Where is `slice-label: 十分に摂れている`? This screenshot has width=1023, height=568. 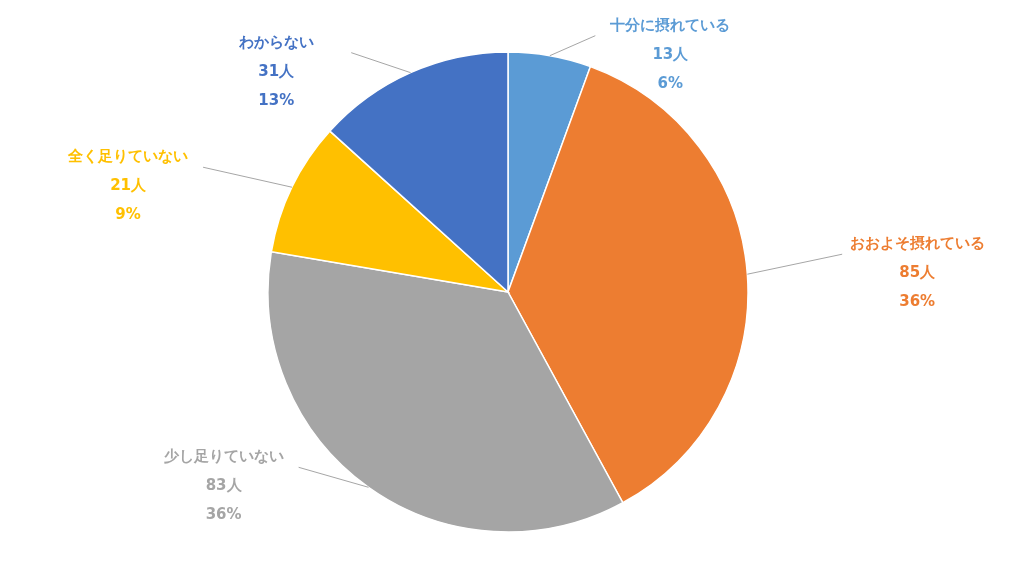 slice-label: 十分に摂れている is located at coordinates (670, 24).